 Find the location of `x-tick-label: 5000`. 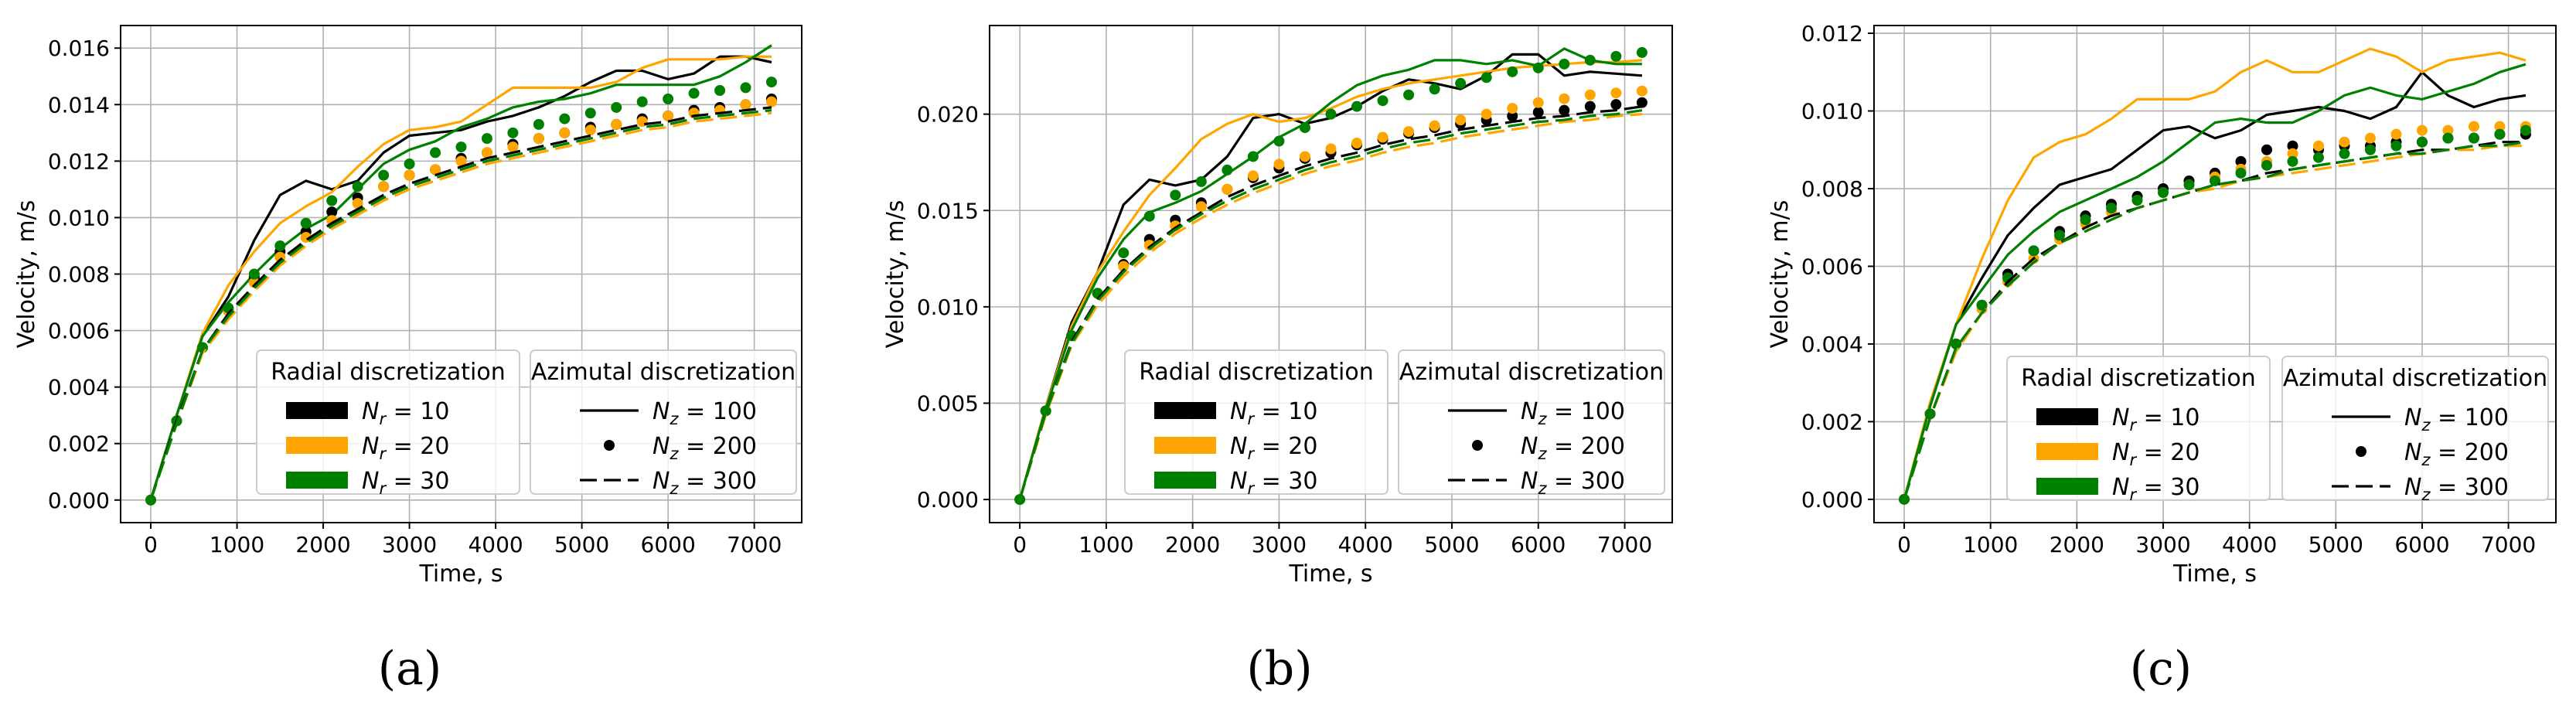

x-tick-label: 5000 is located at coordinates (2336, 544).